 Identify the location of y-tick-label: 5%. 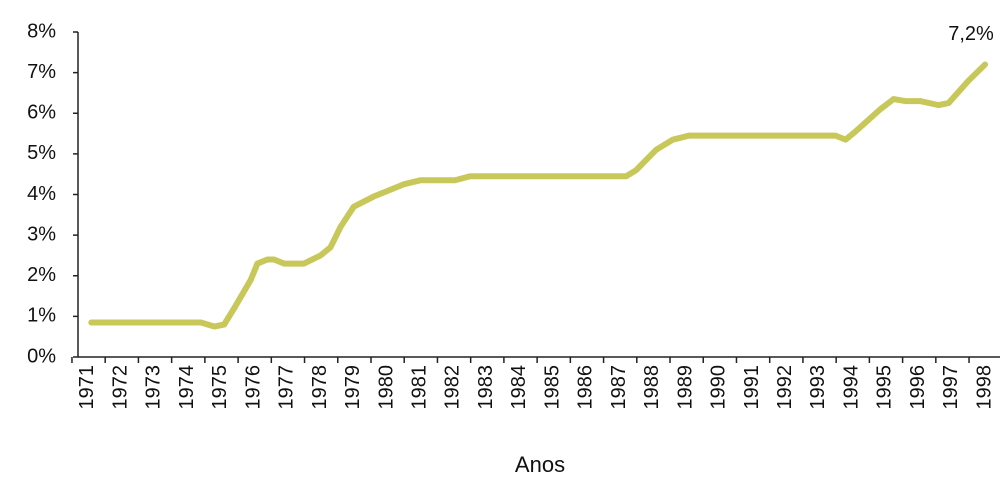
(41, 153).